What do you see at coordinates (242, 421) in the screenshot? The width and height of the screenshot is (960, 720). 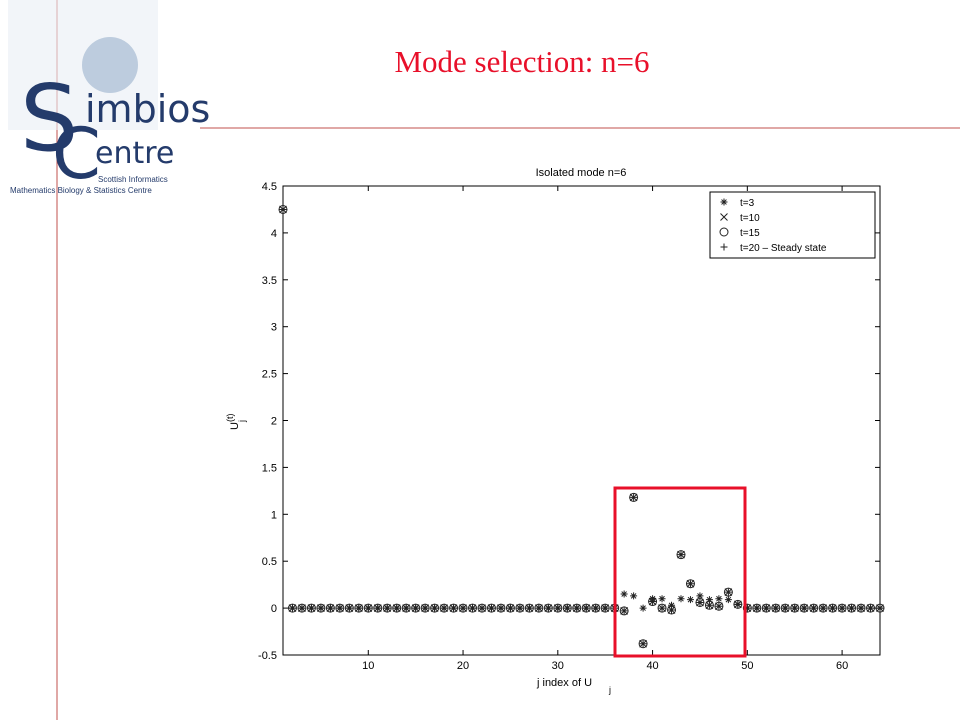 I see `y-label-sub: j` at bounding box center [242, 421].